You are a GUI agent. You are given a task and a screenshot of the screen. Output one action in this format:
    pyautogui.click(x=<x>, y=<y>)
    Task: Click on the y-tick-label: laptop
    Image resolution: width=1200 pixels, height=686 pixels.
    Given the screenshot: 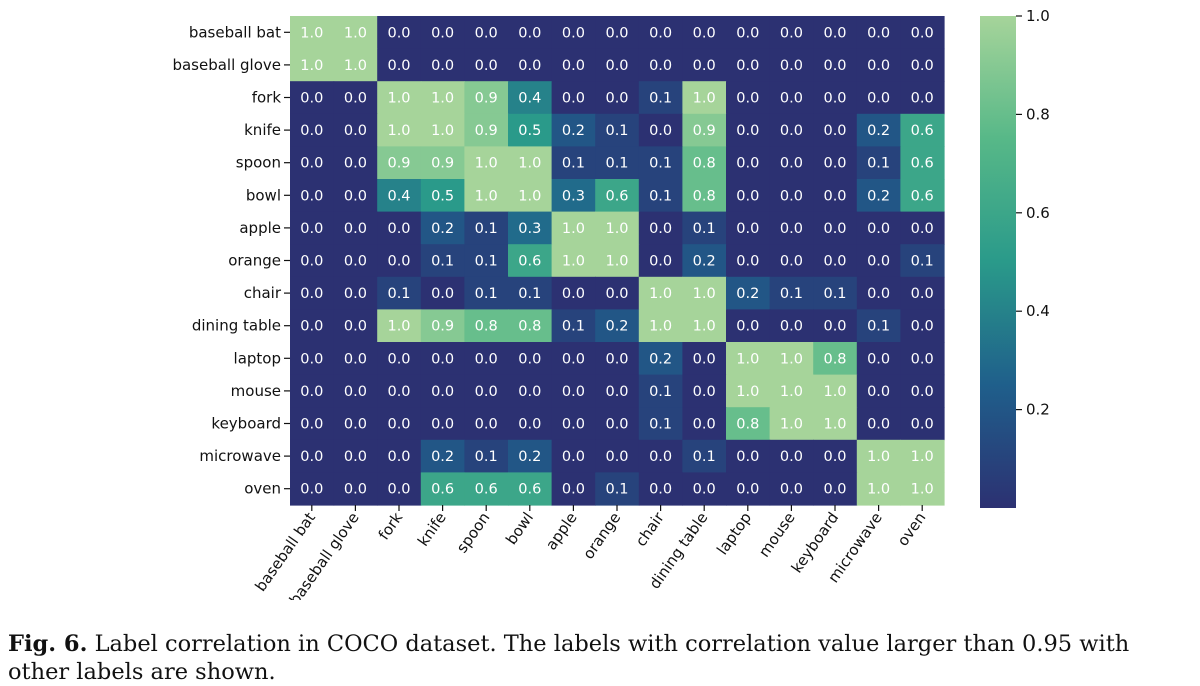 What is the action you would take?
    pyautogui.click(x=257, y=358)
    